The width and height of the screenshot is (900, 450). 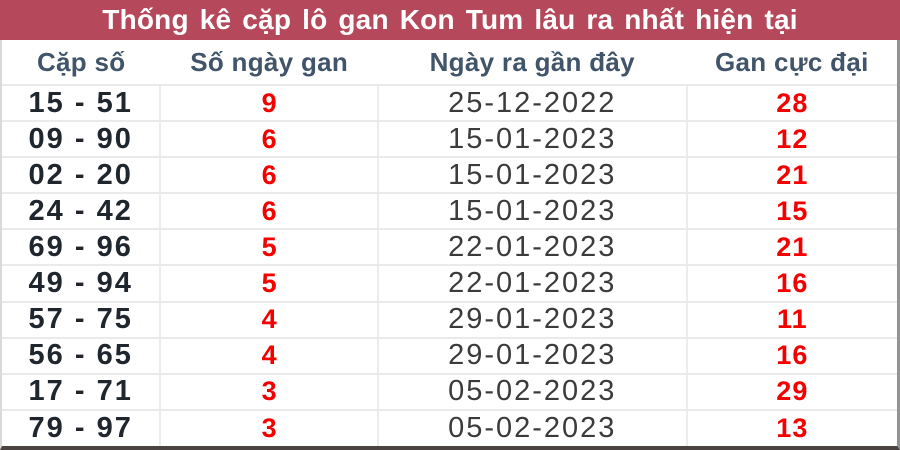 I want to click on pair-cell: 09 - 90, so click(x=81, y=140).